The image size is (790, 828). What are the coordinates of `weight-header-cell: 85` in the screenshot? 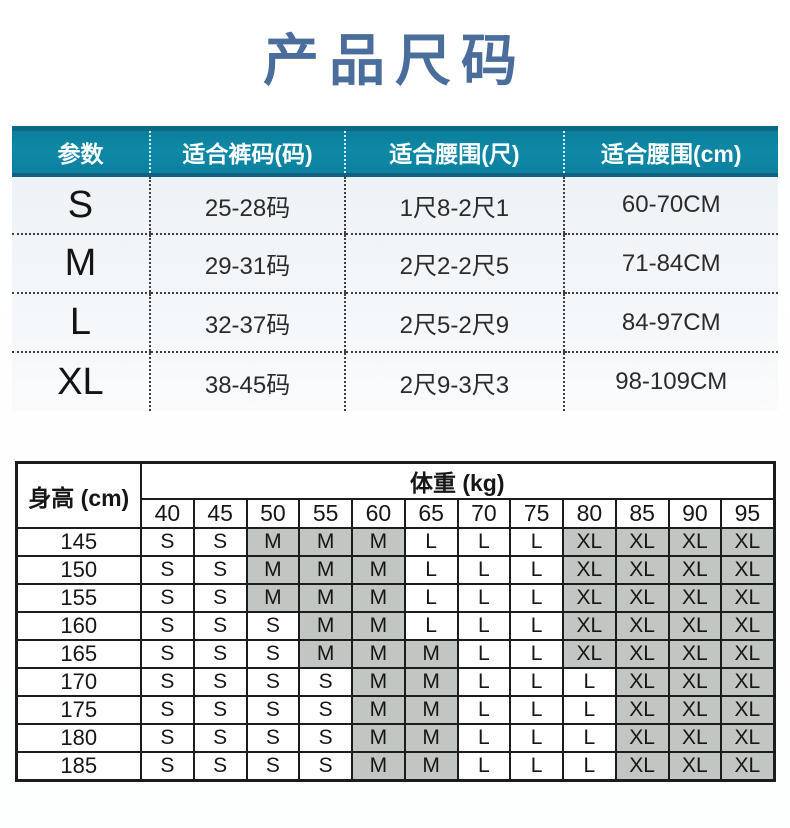 It's located at (642, 514).